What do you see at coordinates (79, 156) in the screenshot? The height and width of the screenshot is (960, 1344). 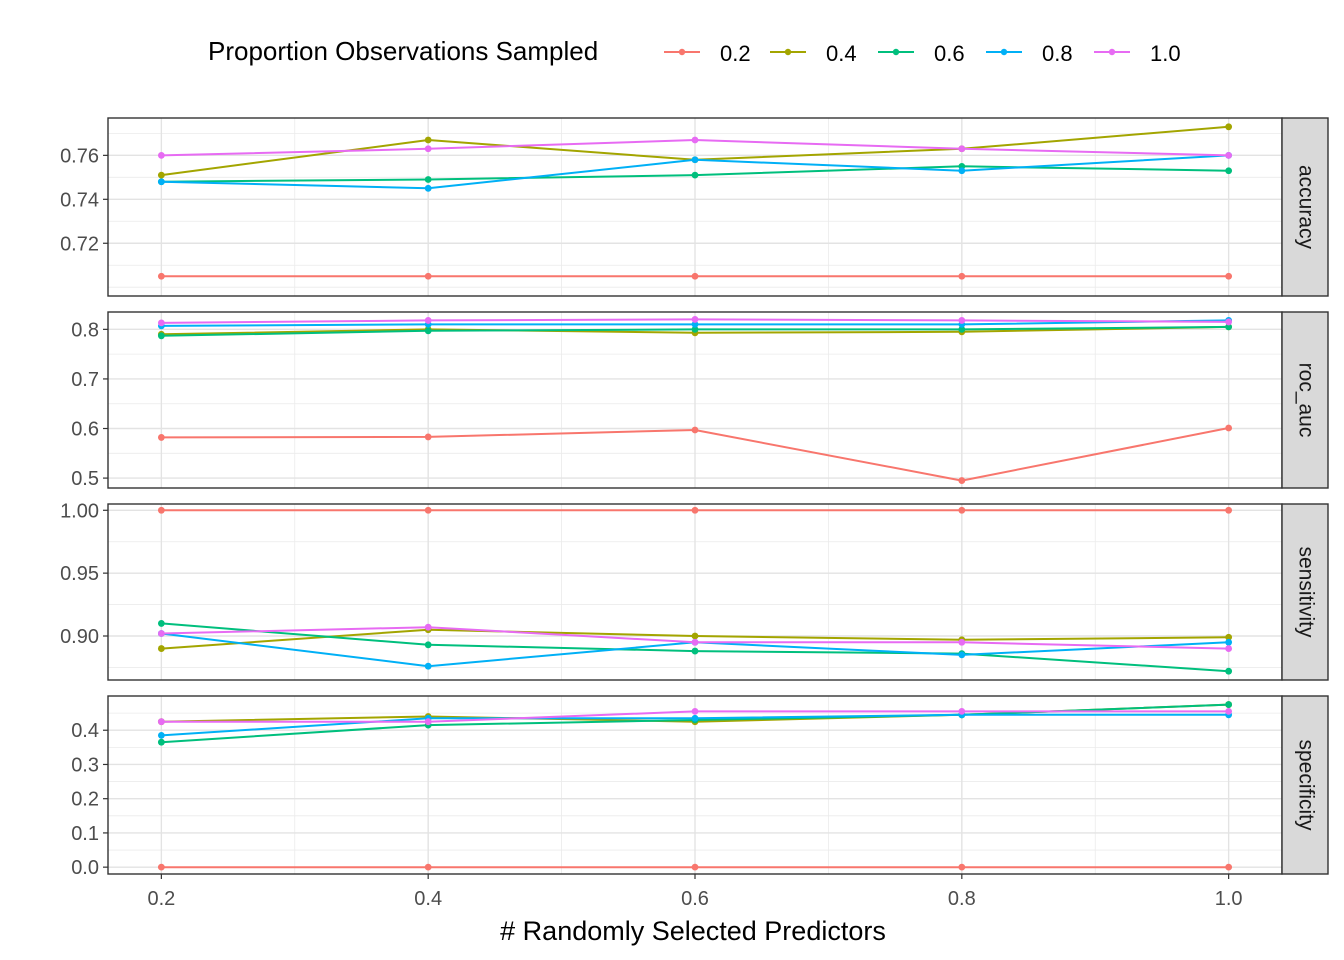 I see `y-tick-label: 0.76` at bounding box center [79, 156].